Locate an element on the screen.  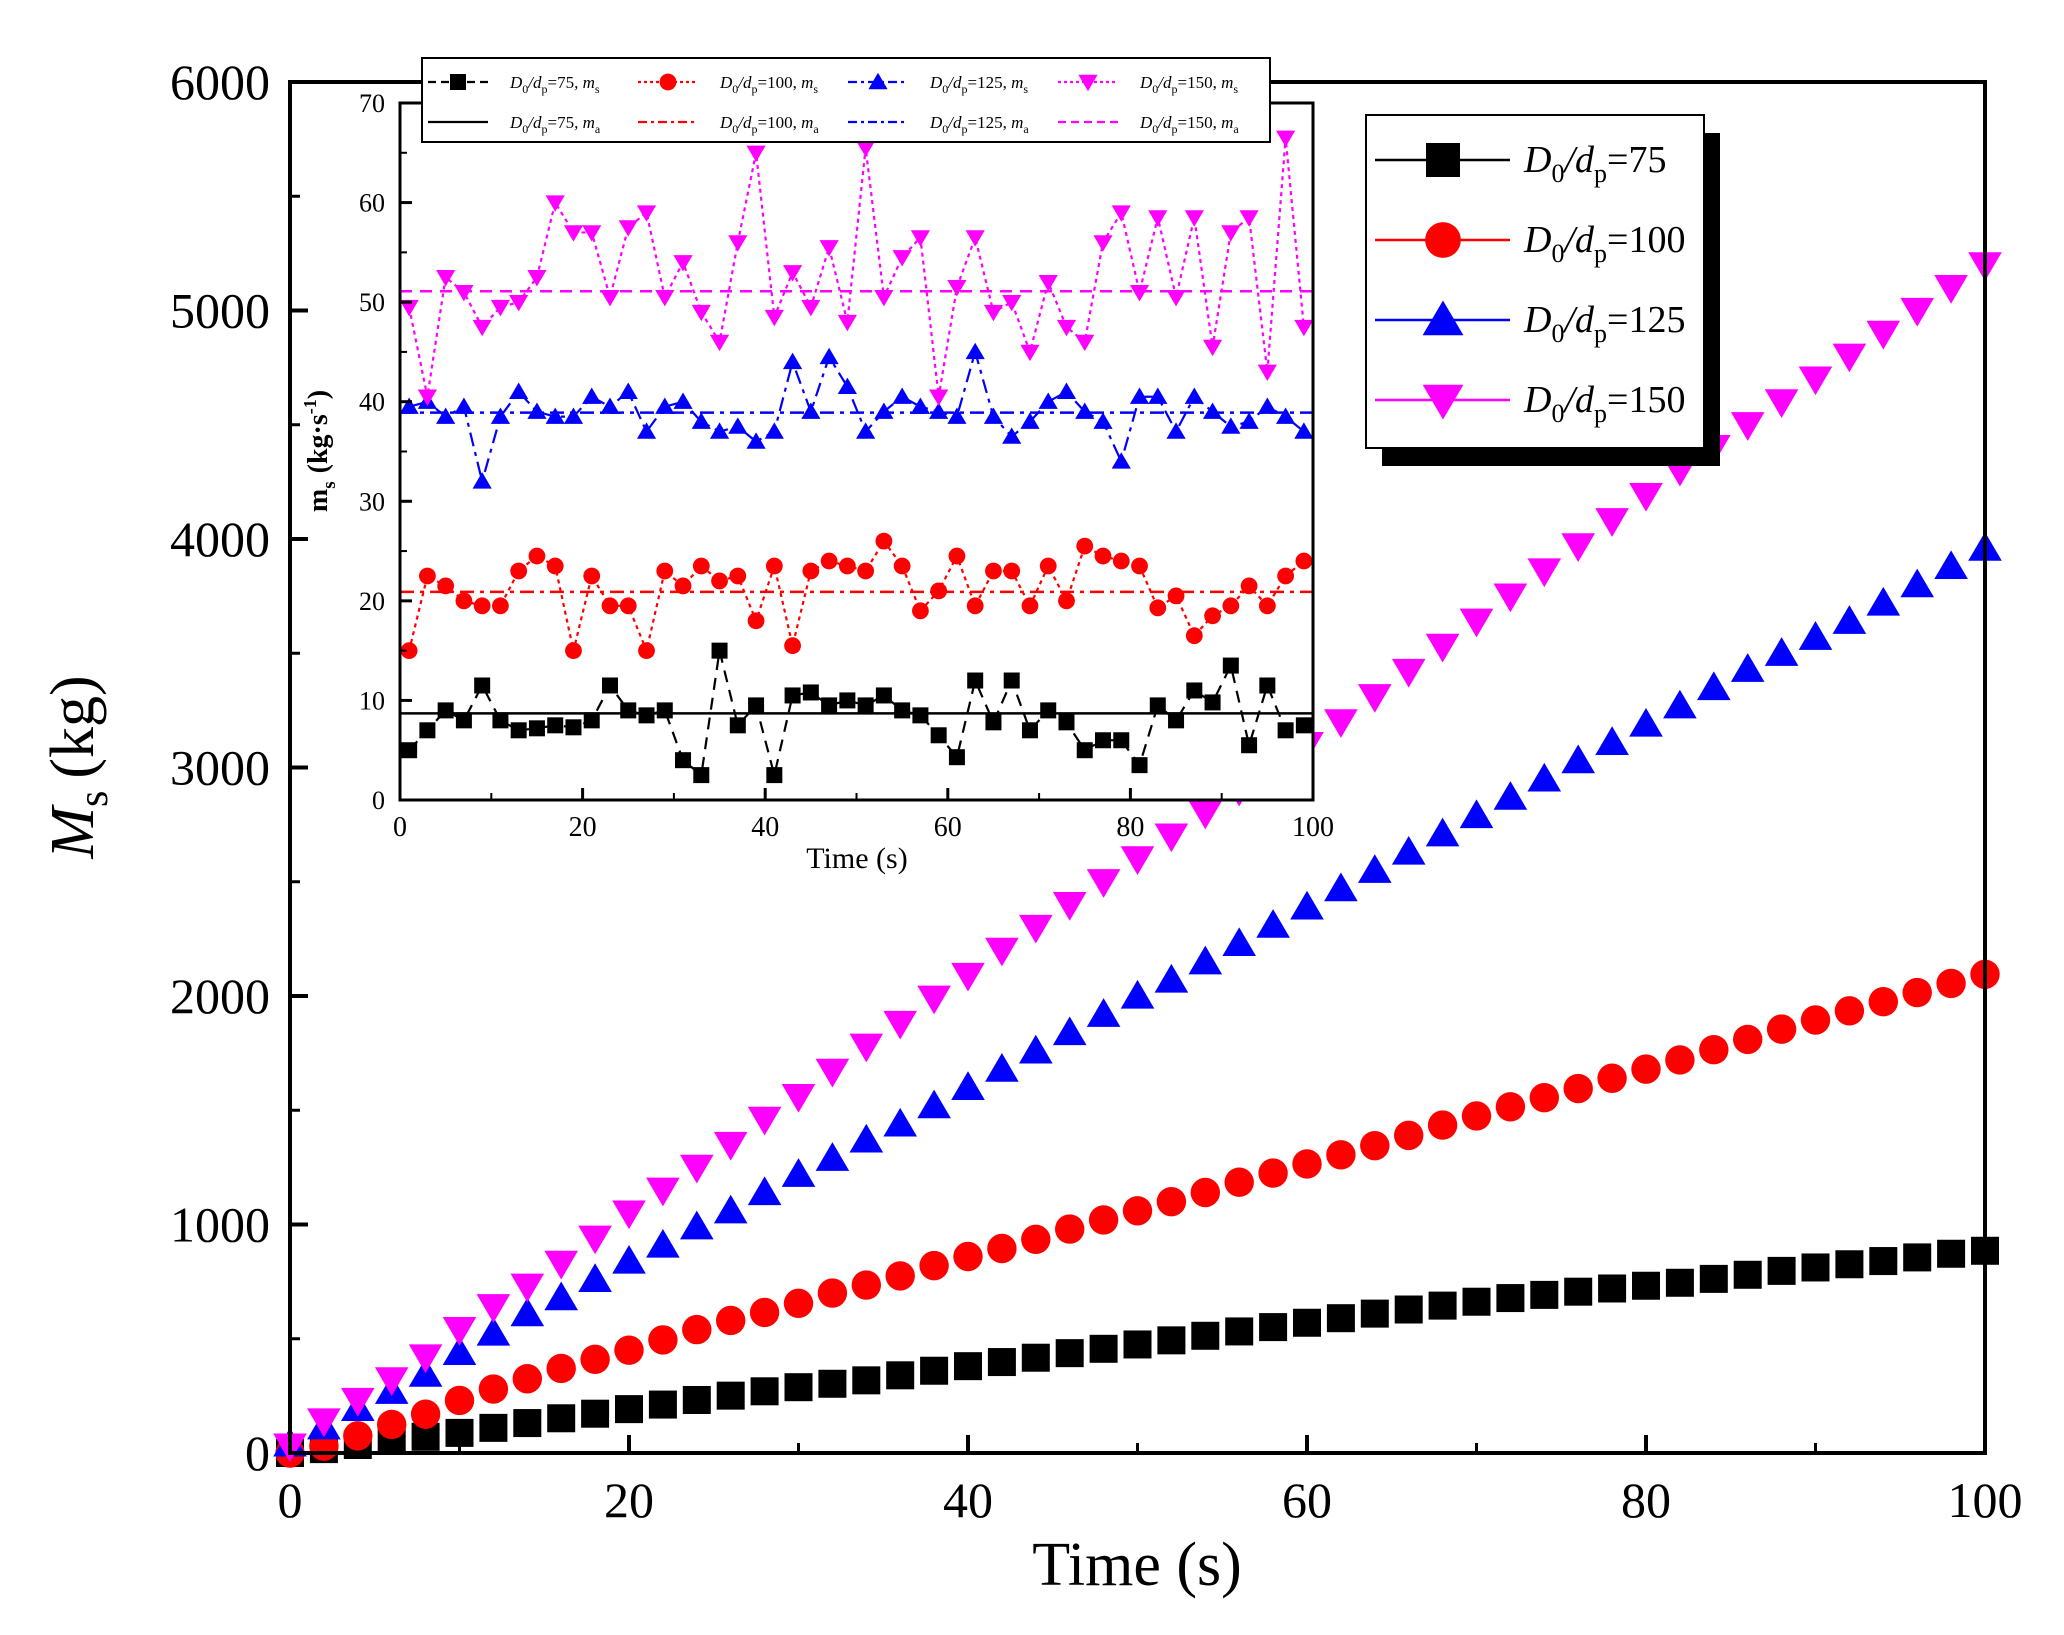
main-legend-label: D0/dp=150 is located at coordinates (1604, 403).